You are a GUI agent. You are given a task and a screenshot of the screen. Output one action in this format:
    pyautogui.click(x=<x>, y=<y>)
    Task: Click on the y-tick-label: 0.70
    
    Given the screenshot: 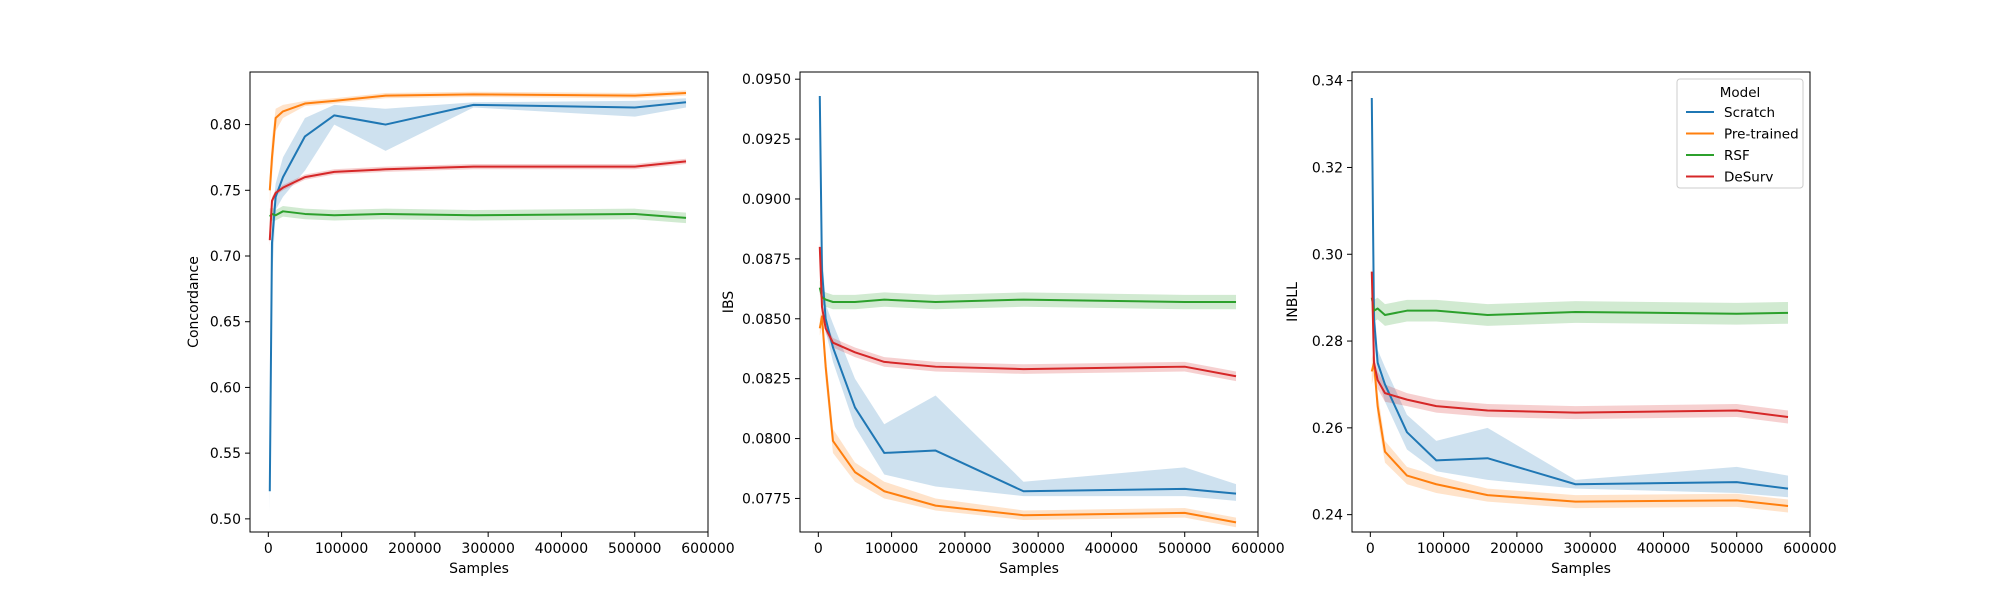 What is the action you would take?
    pyautogui.click(x=225, y=257)
    